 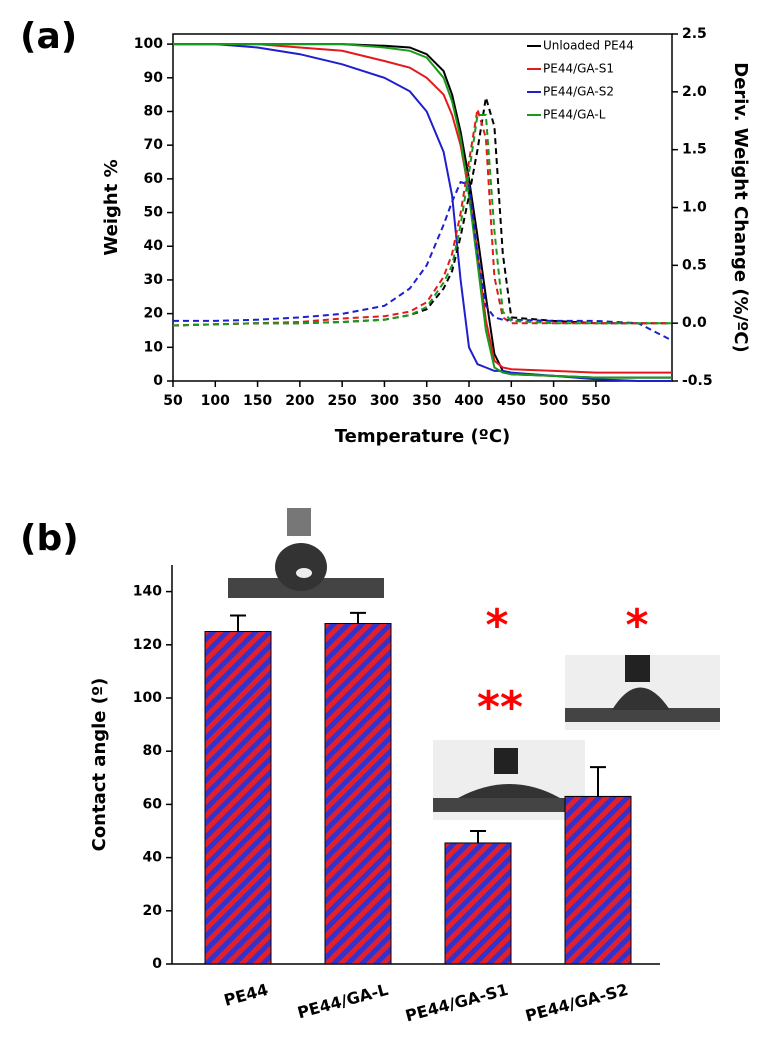 What do you see at coordinates (588, 46) in the screenshot?
I see `legend-label: Unloaded PE44` at bounding box center [588, 46].